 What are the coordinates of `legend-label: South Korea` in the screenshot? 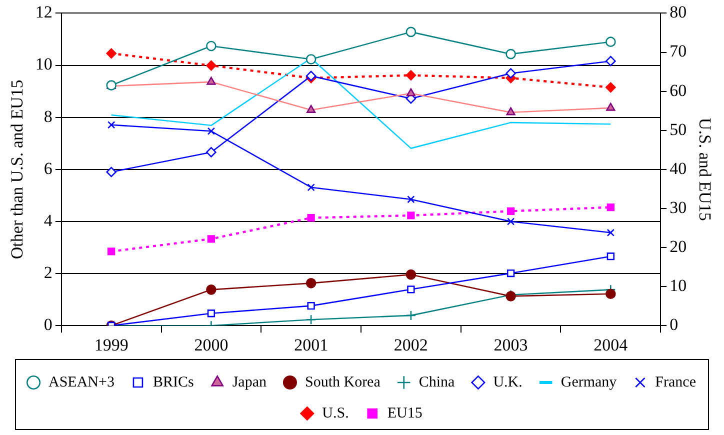 It's located at (342, 382).